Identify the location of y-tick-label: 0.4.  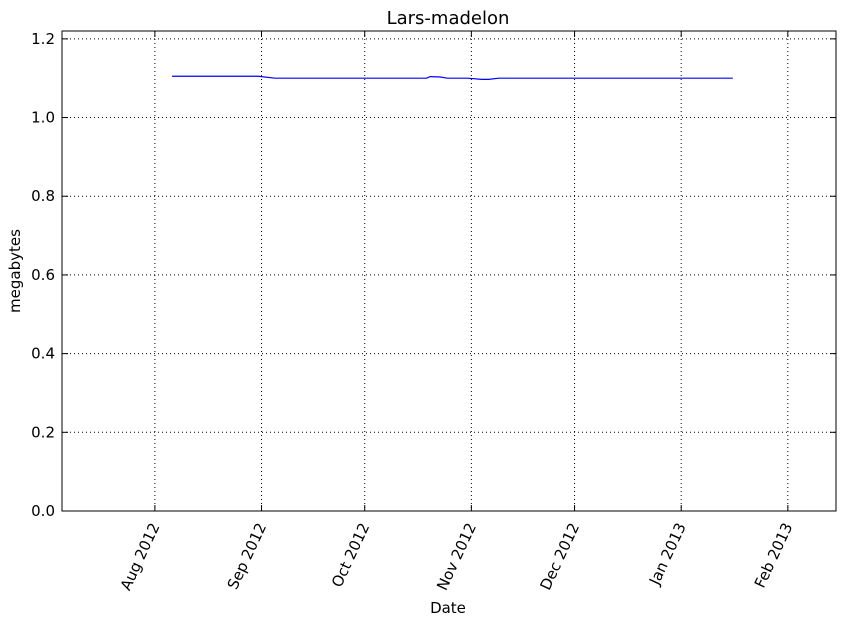
(43, 354).